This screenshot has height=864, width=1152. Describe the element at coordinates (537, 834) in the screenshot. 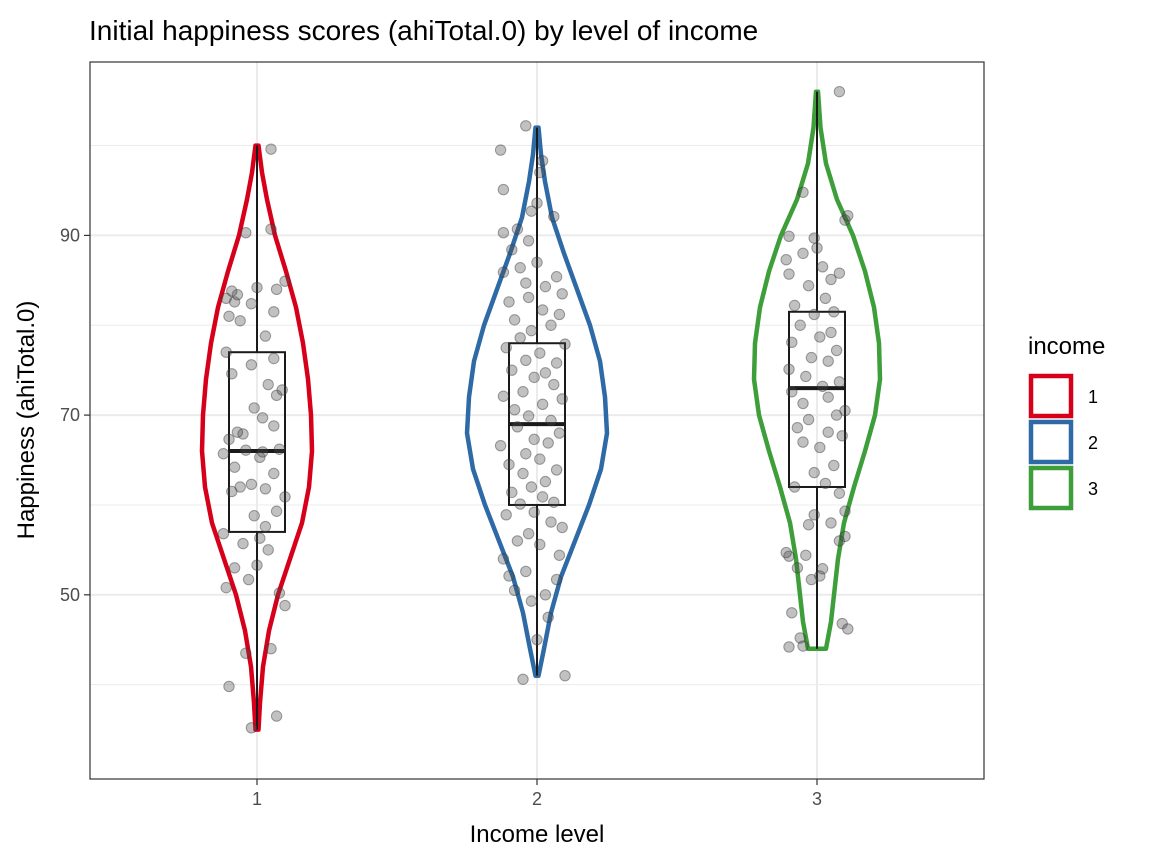

I see `x-axis-title: Income level` at that location.